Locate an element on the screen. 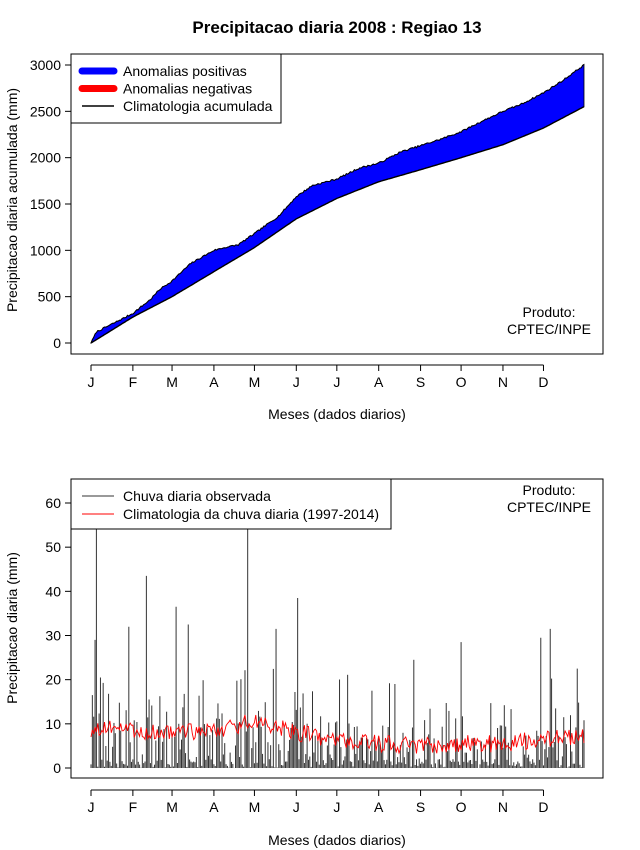  series-line-climatology-daily is located at coordinates (337, 734).